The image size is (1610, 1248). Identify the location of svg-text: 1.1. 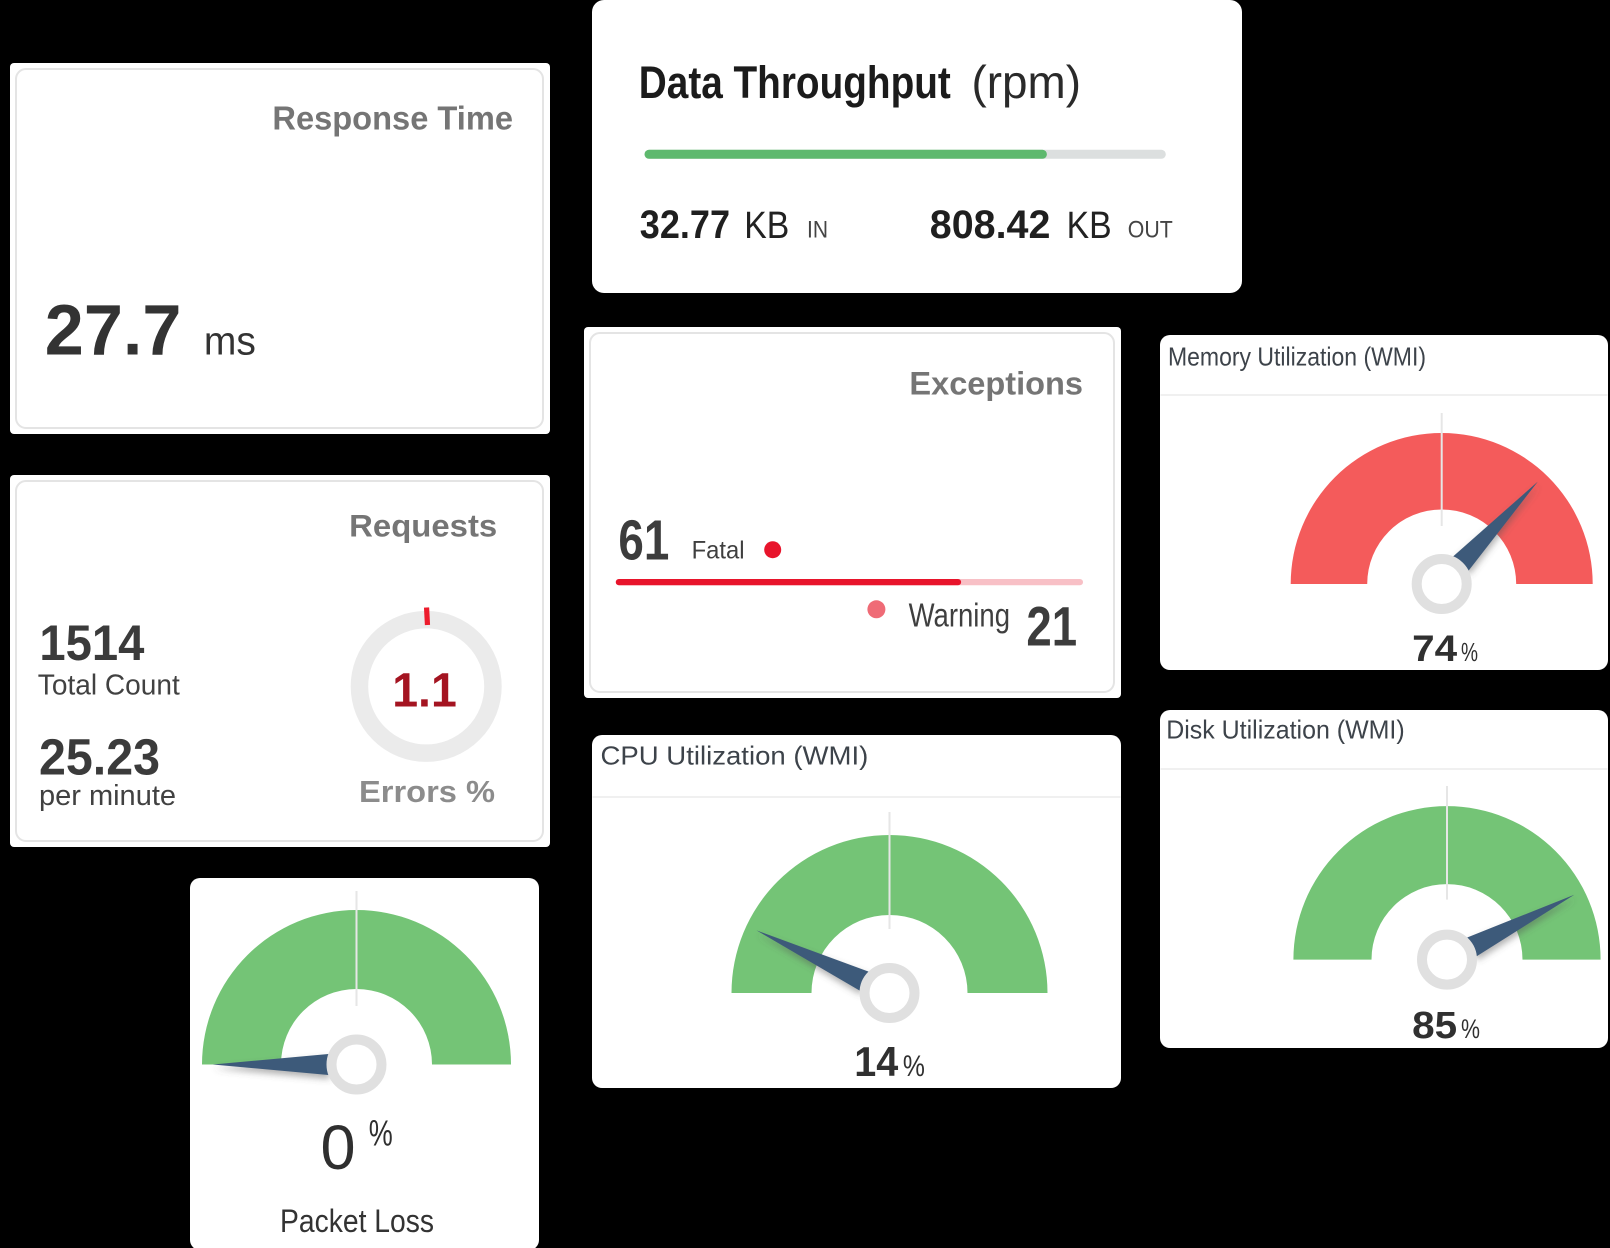
(424, 691).